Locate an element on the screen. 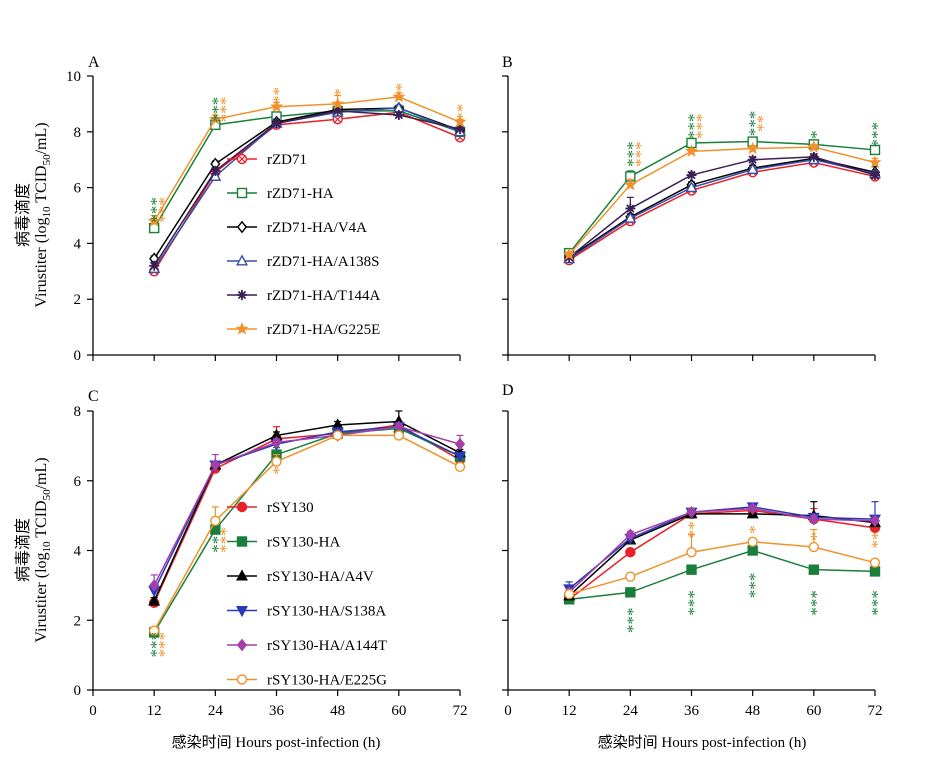  legend-label: rZD71 is located at coordinates (287, 160).